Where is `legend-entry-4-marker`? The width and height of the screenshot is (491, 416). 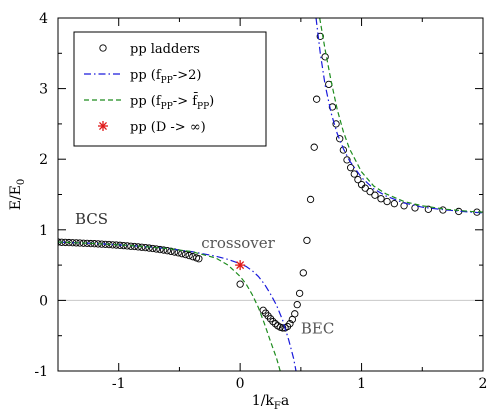
legend-entry-4-marker is located at coordinates (103, 126).